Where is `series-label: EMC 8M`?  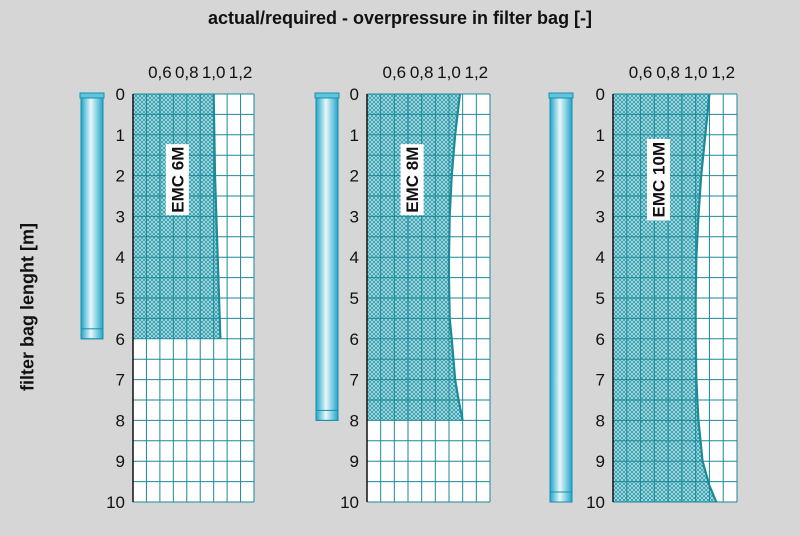
series-label: EMC 8M is located at coordinates (412, 180).